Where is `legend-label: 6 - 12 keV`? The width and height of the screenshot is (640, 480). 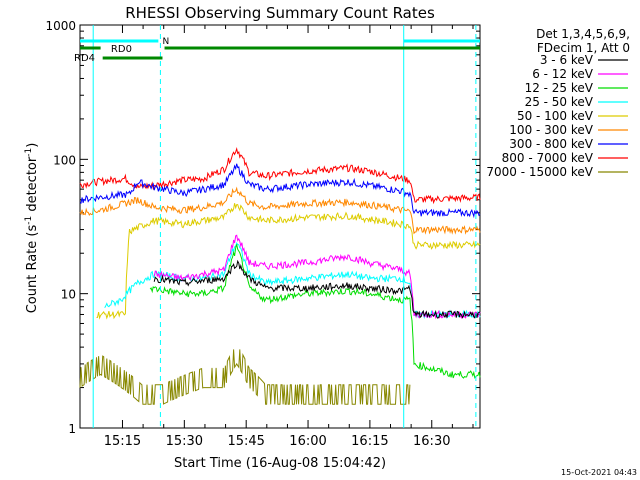
legend-label: 6 - 12 keV is located at coordinates (563, 74).